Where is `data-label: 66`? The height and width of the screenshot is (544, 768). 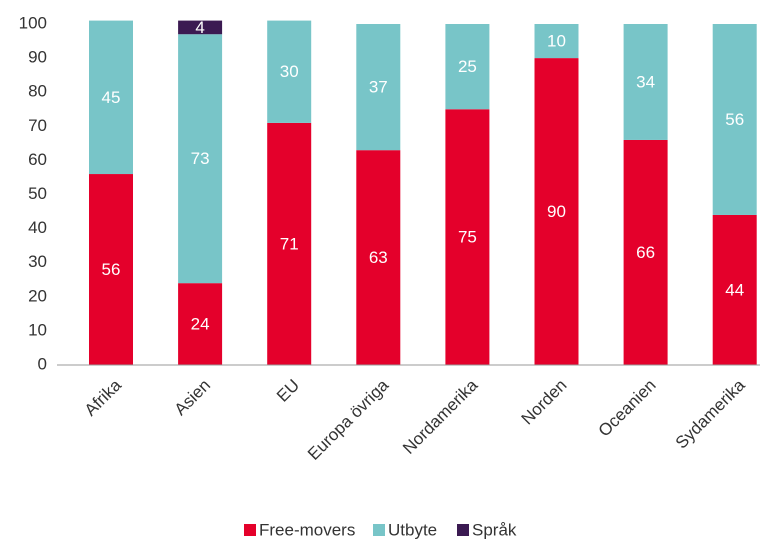 data-label: 66 is located at coordinates (645, 252).